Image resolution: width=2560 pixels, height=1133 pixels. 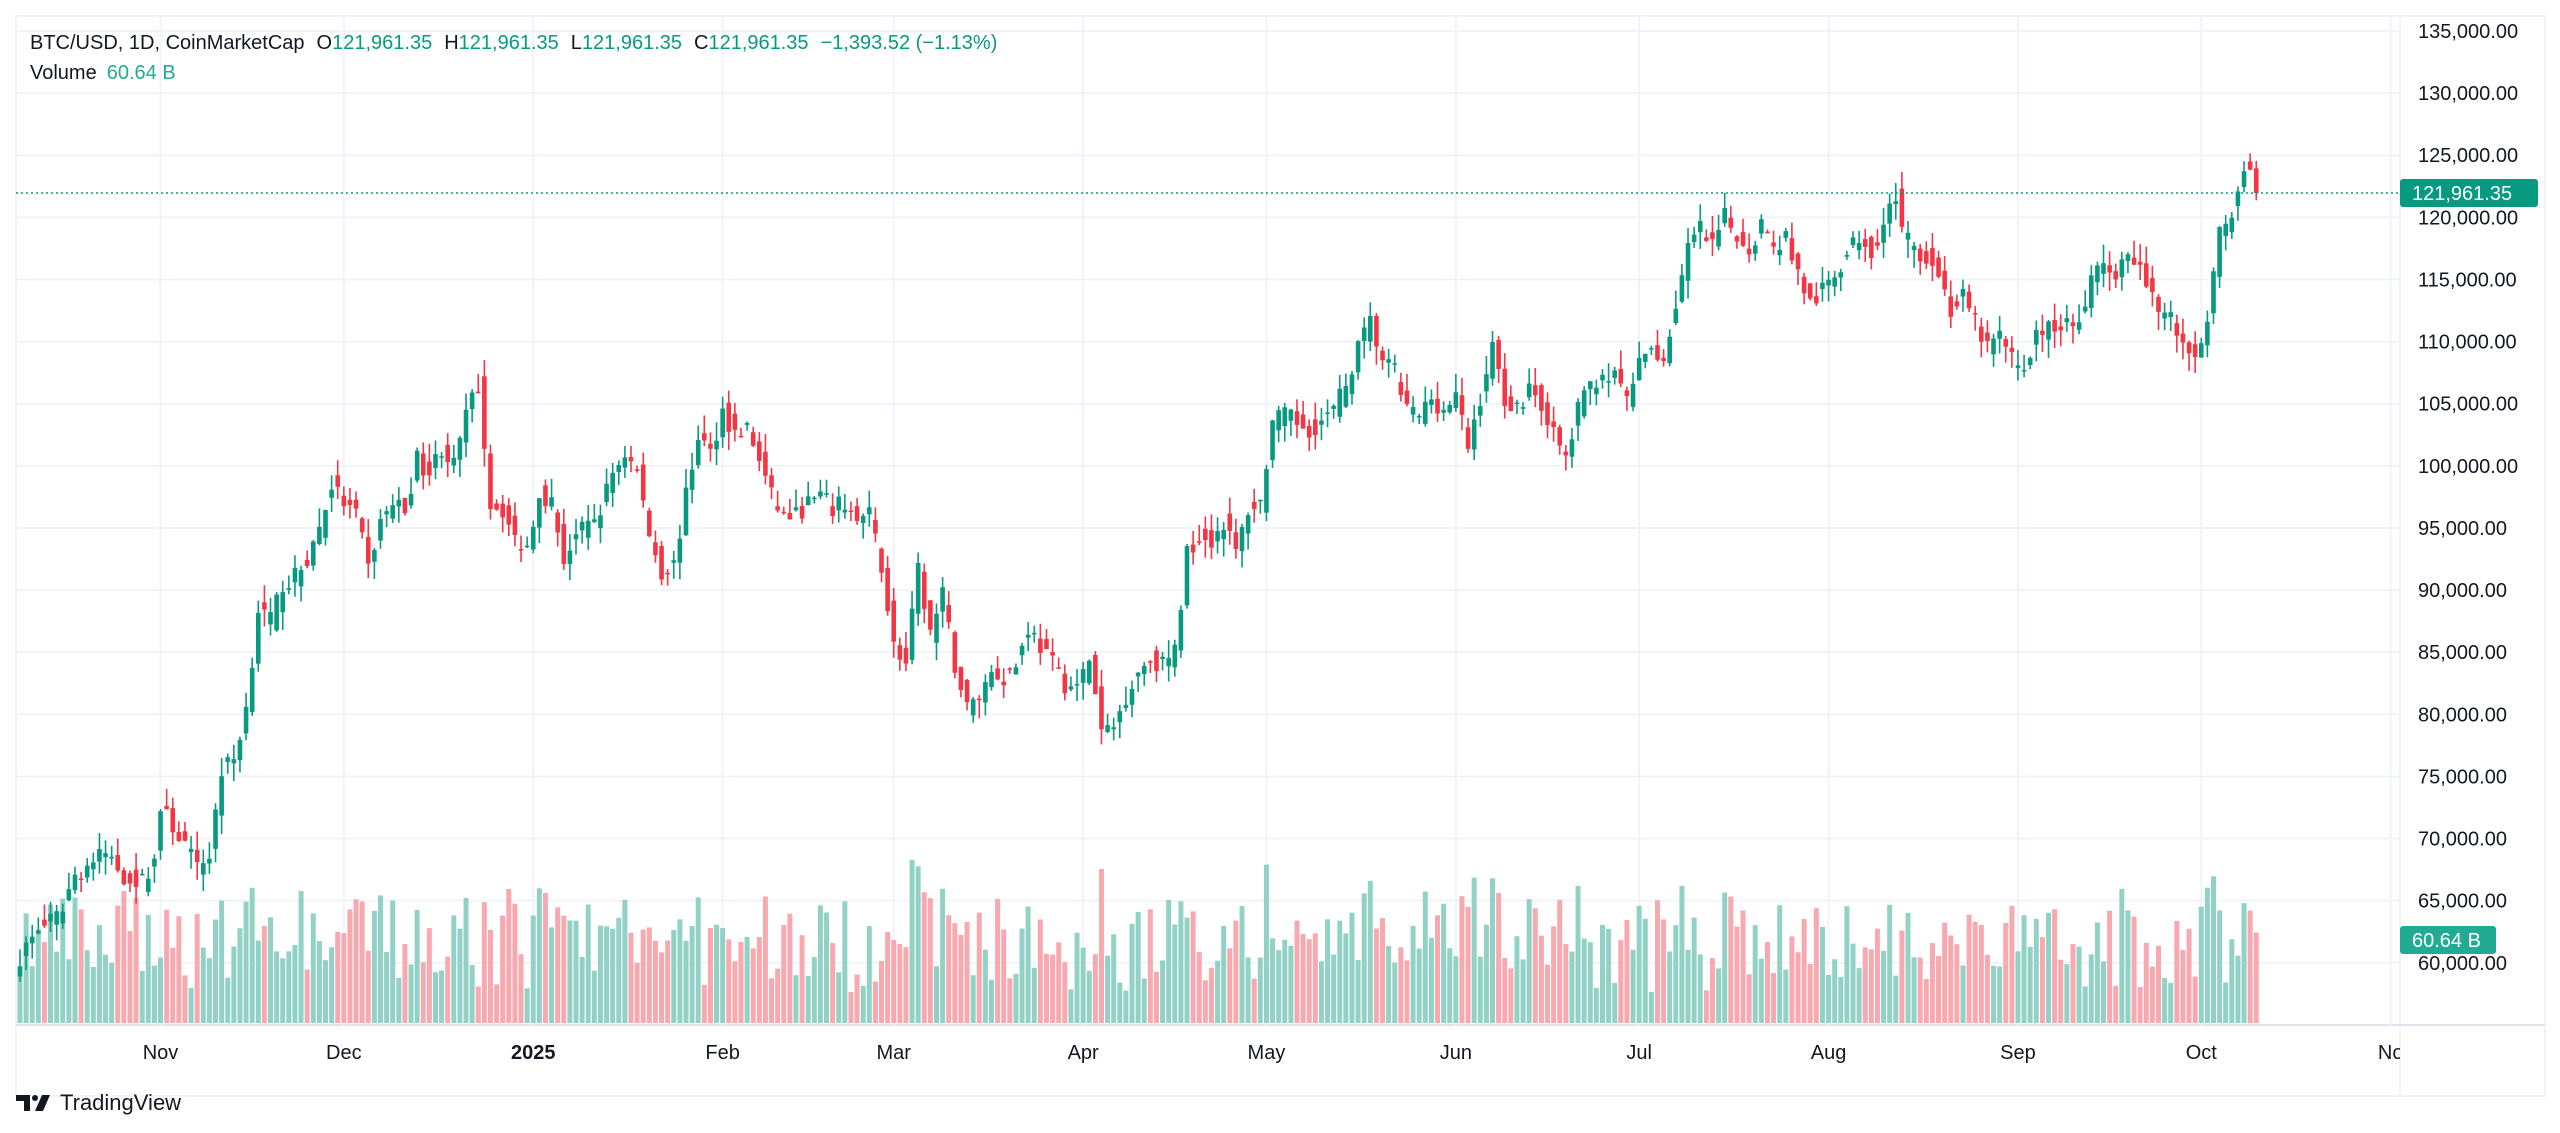 I want to click on price-tick-label: 120,000.00, so click(x=2468, y=218).